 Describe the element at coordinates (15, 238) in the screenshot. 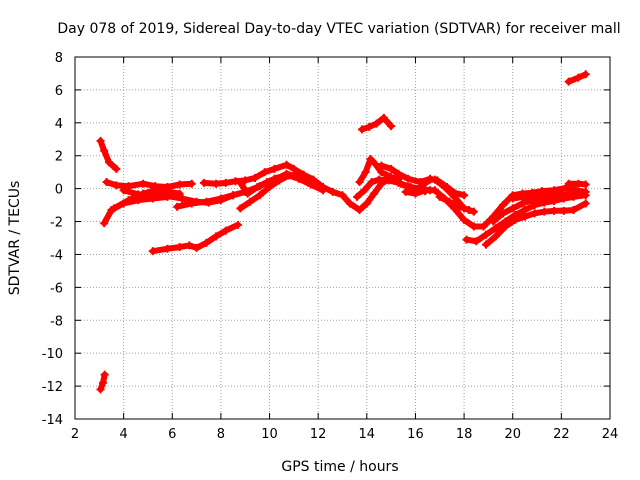

I see `y-axis-label: SDTVAR / TECUs` at that location.